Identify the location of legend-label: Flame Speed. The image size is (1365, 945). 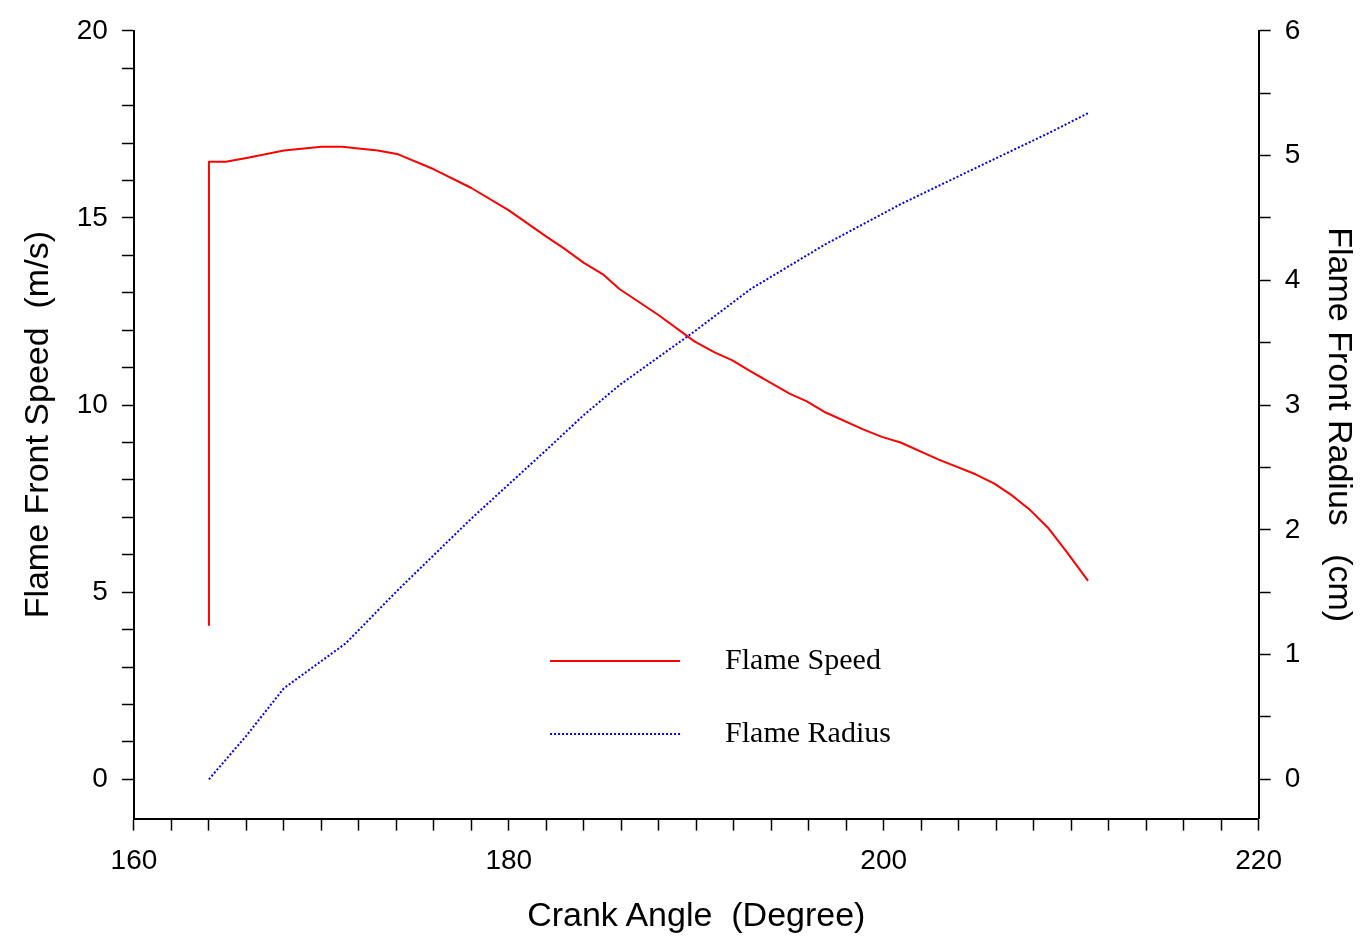
(803, 658).